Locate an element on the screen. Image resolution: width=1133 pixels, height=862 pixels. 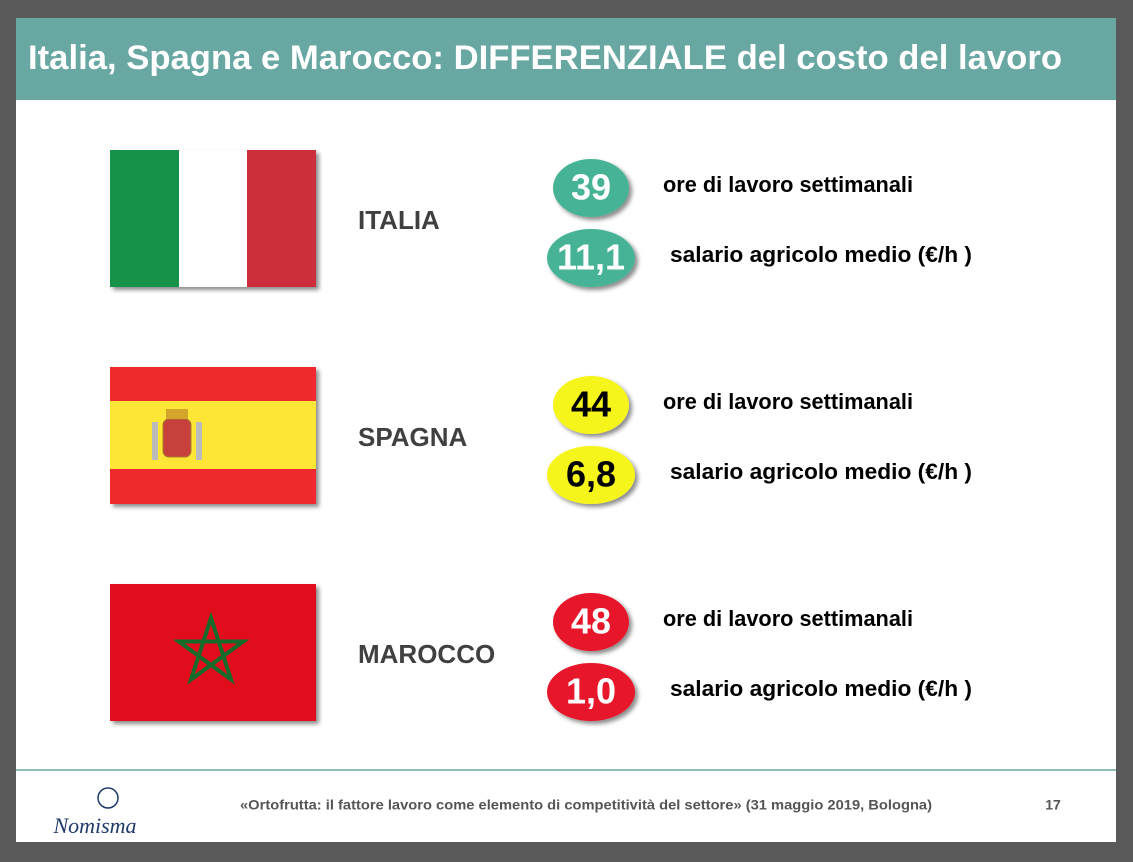
value: 11,1 is located at coordinates (591, 257).